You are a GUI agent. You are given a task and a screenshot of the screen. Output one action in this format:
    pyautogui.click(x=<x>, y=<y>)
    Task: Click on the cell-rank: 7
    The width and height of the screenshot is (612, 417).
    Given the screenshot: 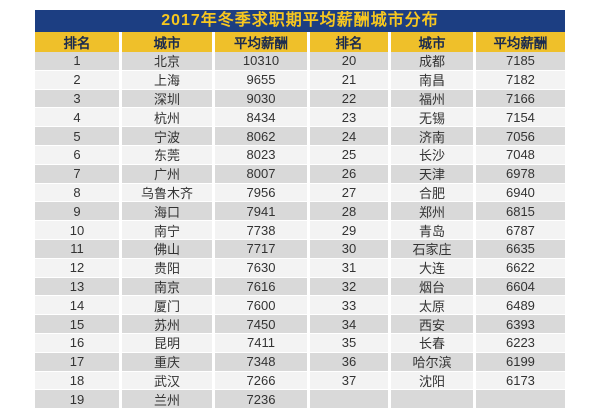 What is the action you would take?
    pyautogui.click(x=79, y=173)
    